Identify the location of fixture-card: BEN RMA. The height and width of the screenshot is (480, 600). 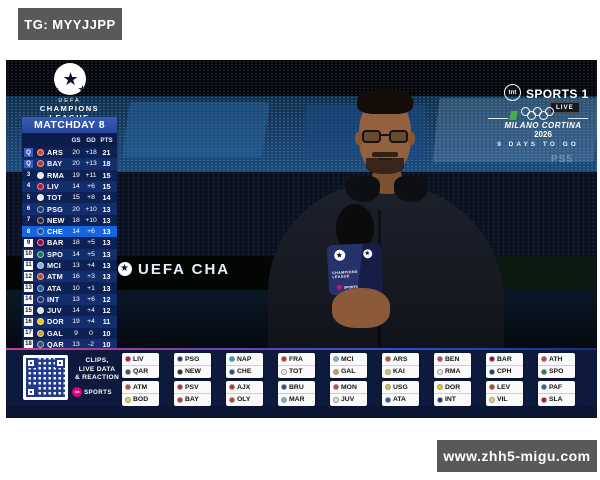
(452, 365).